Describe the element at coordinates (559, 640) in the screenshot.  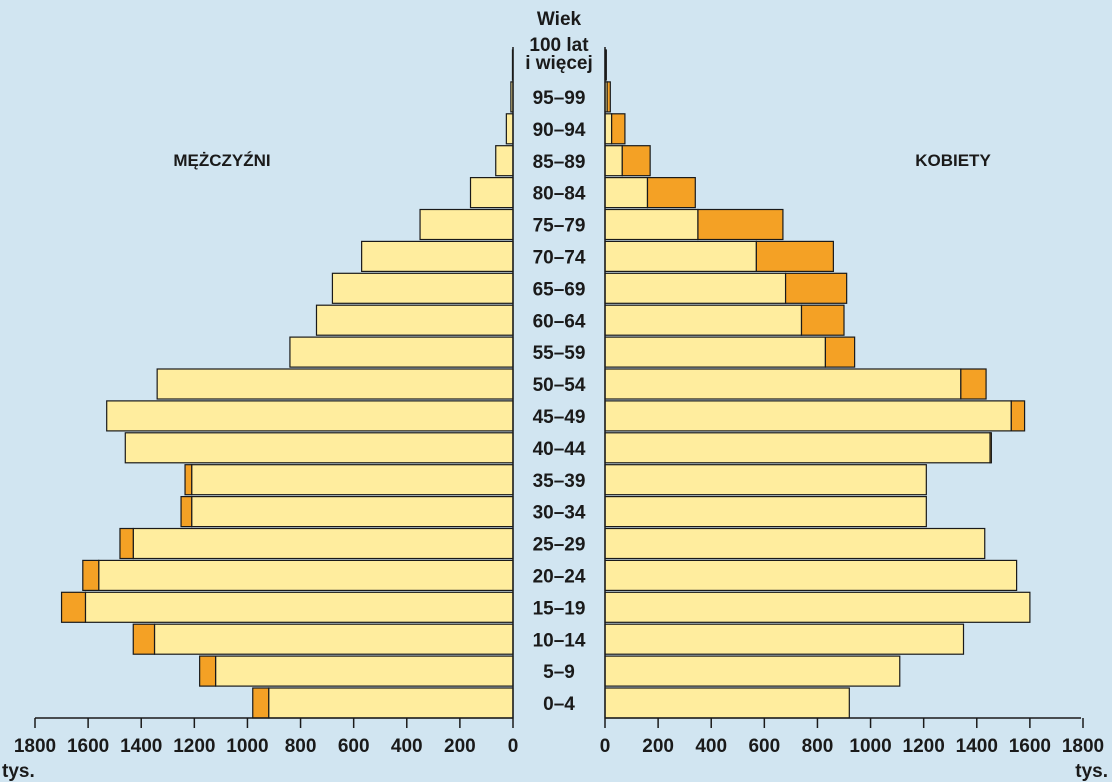
I see `age-label-2: 10–14` at that location.